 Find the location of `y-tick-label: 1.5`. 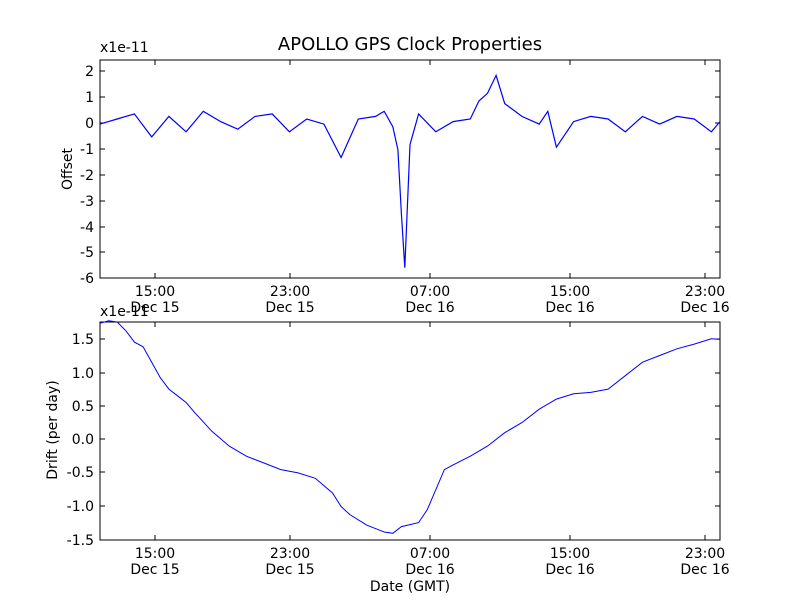

y-tick-label: 1.5 is located at coordinates (83, 340).